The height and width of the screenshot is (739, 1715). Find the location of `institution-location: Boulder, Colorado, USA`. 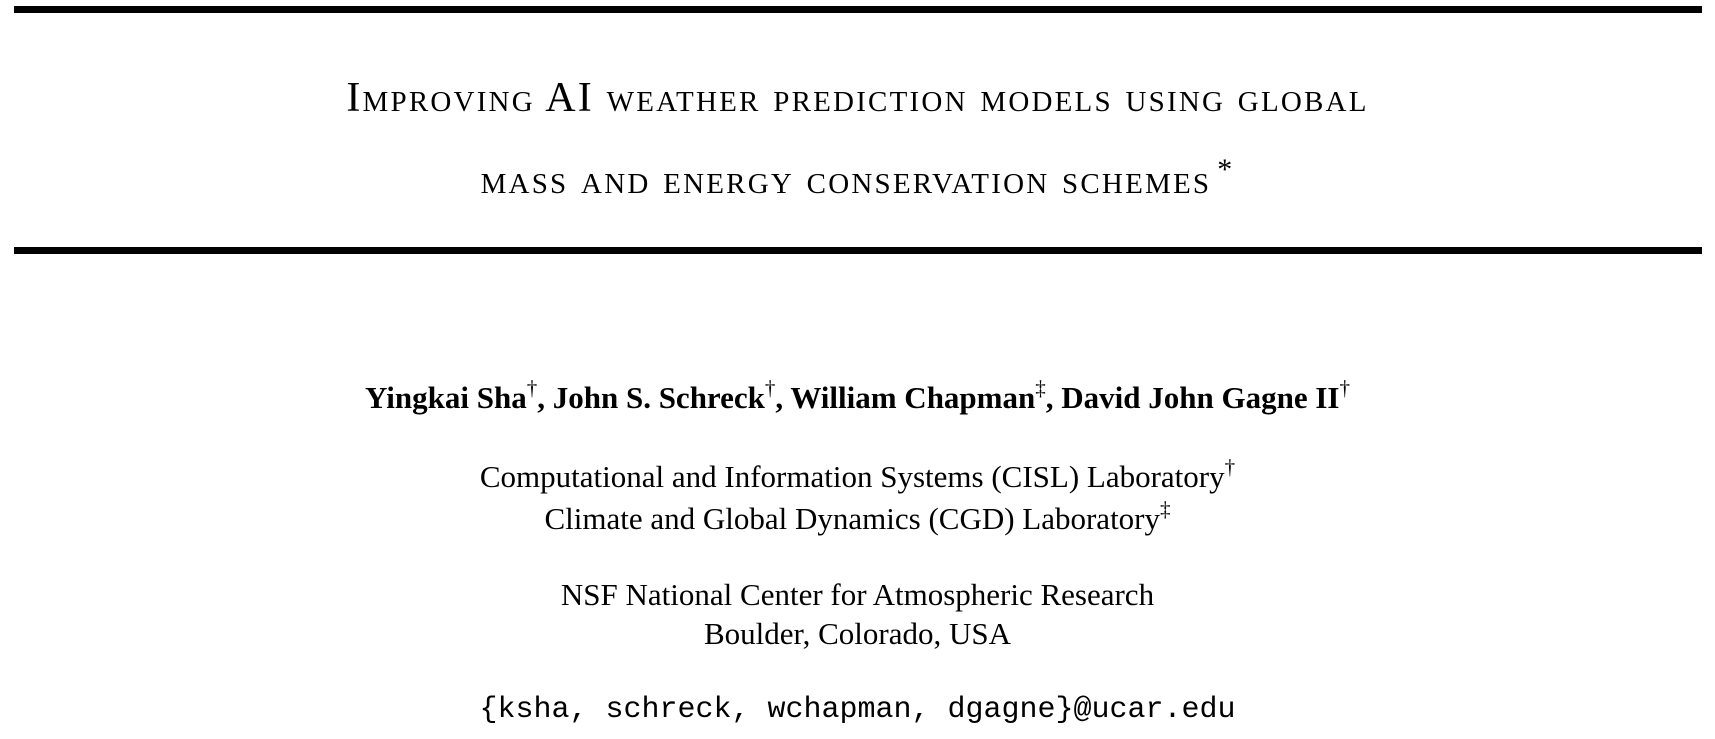

institution-location: Boulder, Colorado, USA is located at coordinates (857, 633).